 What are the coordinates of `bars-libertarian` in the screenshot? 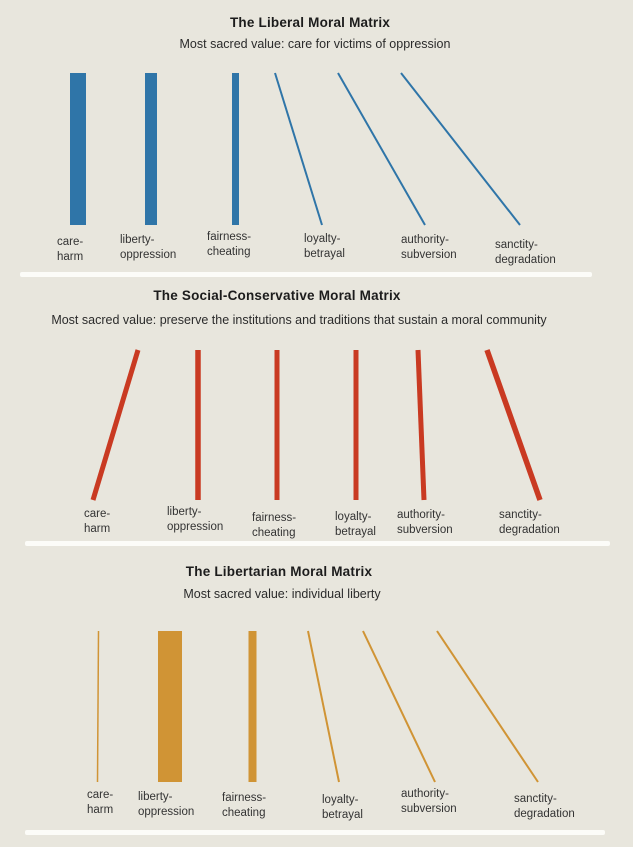 It's located at (317, 706).